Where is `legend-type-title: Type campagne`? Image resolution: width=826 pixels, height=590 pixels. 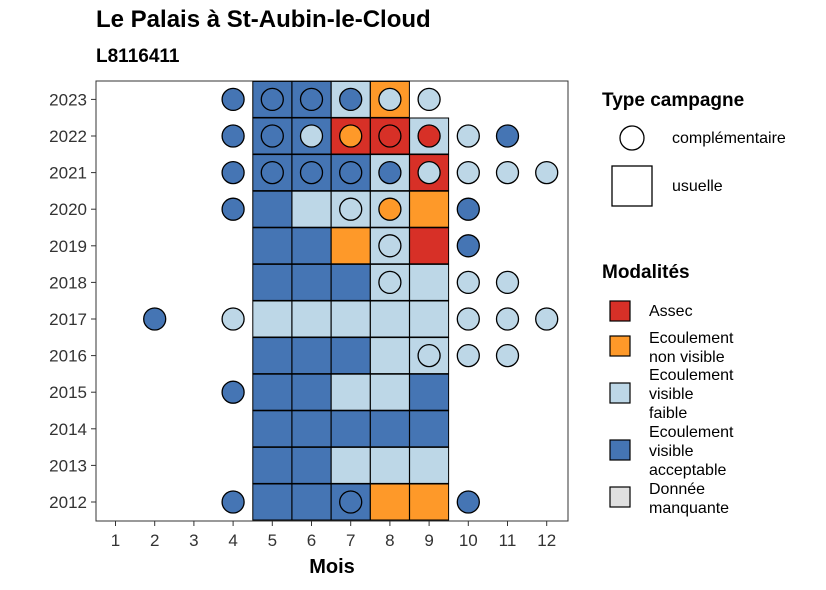
legend-type-title: Type campagne is located at coordinates (673, 100).